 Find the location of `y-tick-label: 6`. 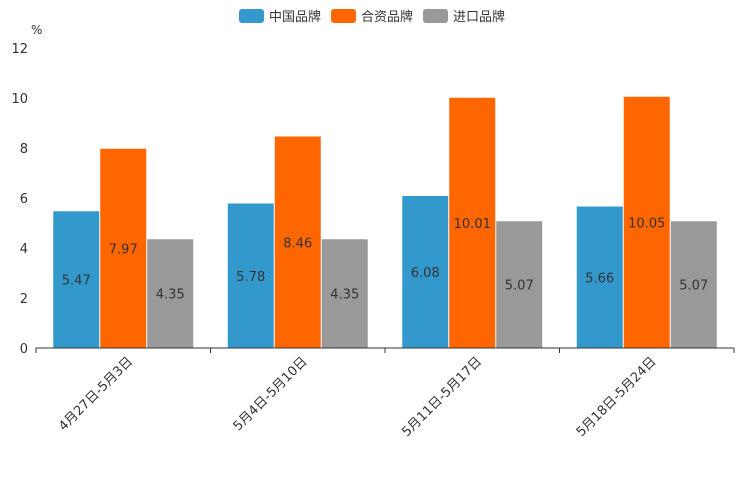

y-tick-label: 6 is located at coordinates (24, 199).